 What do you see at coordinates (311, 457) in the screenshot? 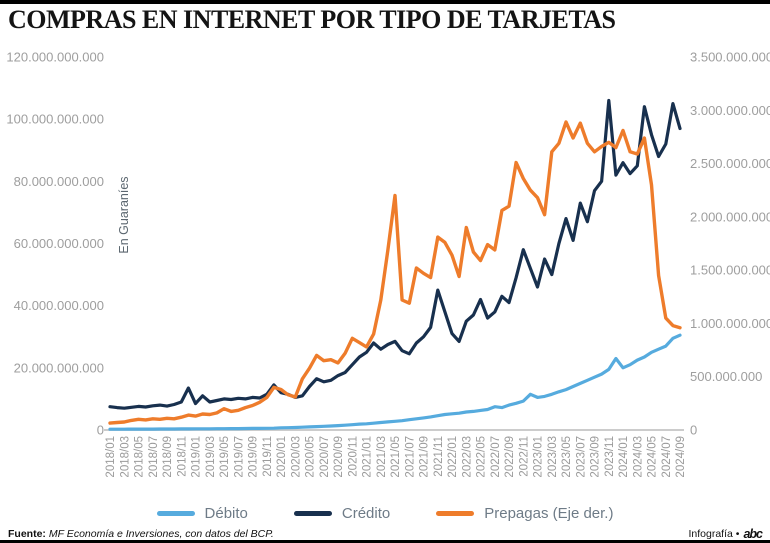
I see `svg-text: 2020/05` at bounding box center [311, 457].